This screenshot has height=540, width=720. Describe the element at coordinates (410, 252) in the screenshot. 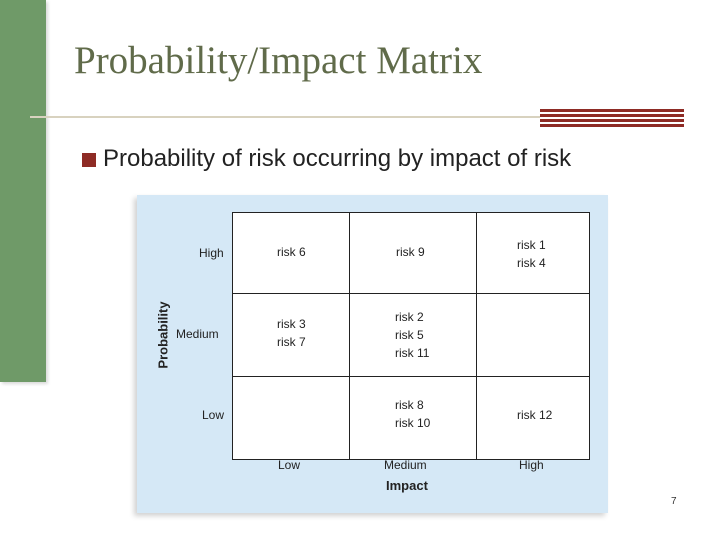

I see `cell-high-medium: risk 9` at that location.